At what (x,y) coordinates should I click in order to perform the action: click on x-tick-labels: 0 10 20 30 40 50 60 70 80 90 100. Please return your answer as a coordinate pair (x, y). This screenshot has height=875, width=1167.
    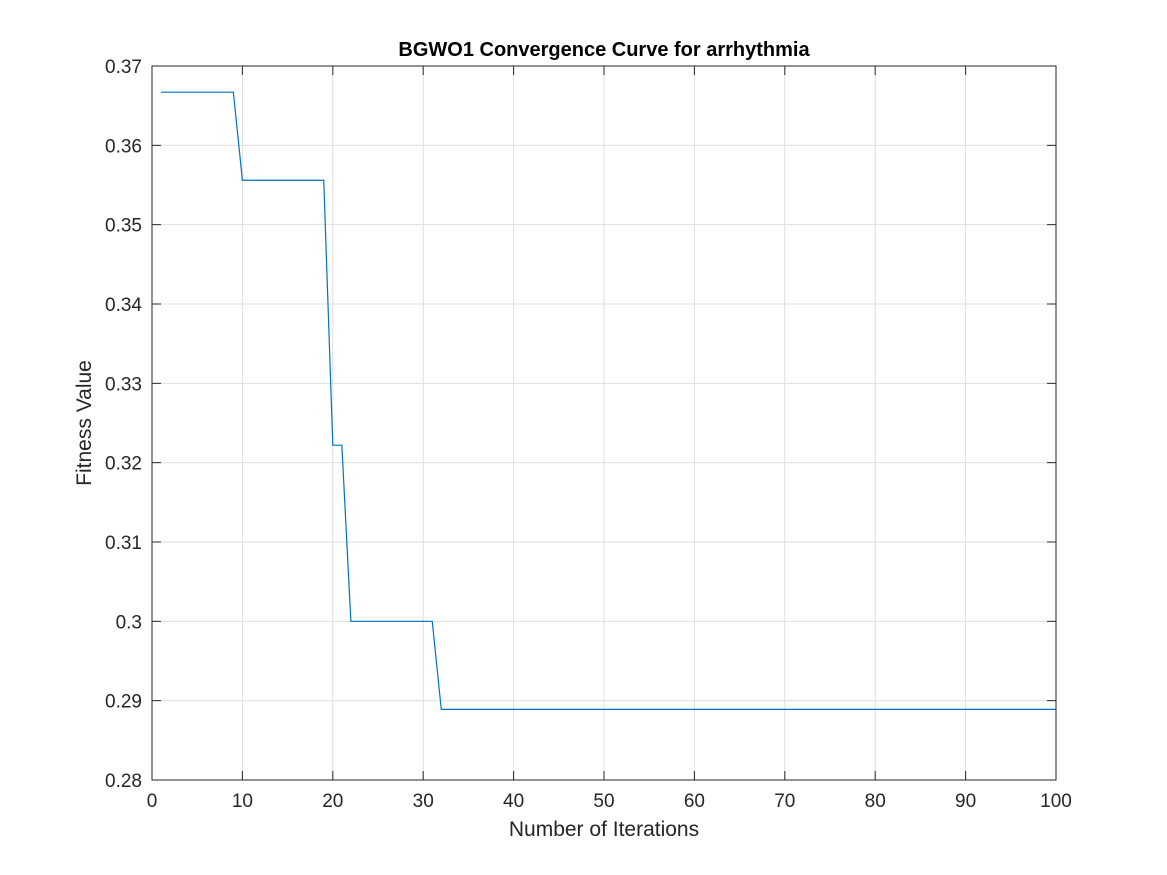
    Looking at the image, I should click on (609, 801).